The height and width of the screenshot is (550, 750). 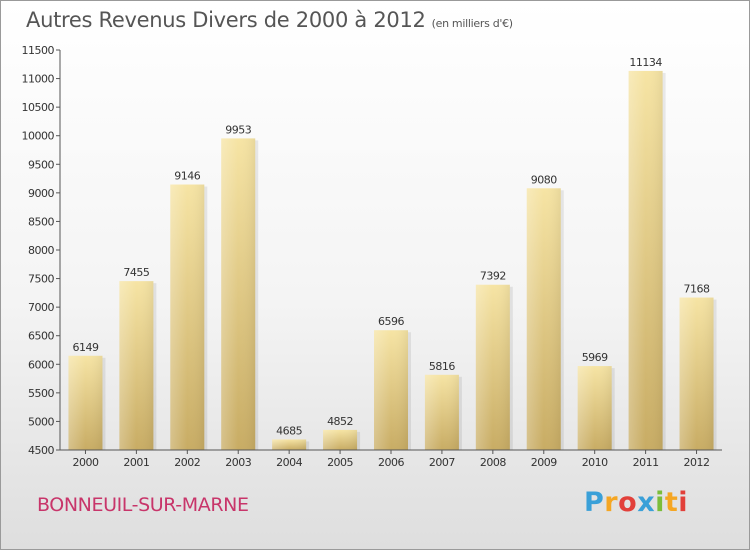 What do you see at coordinates (391, 462) in the screenshot?
I see `x-tick-label: 2006` at bounding box center [391, 462].